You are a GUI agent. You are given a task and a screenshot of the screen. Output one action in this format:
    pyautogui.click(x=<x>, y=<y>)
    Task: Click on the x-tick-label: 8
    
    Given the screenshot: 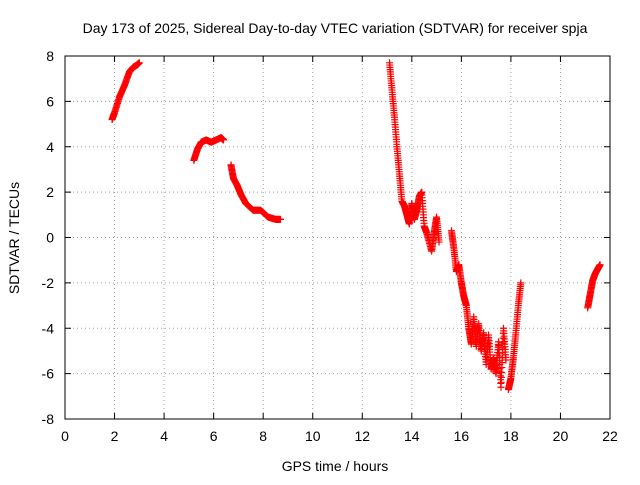 What is the action you would take?
    pyautogui.click(x=263, y=436)
    